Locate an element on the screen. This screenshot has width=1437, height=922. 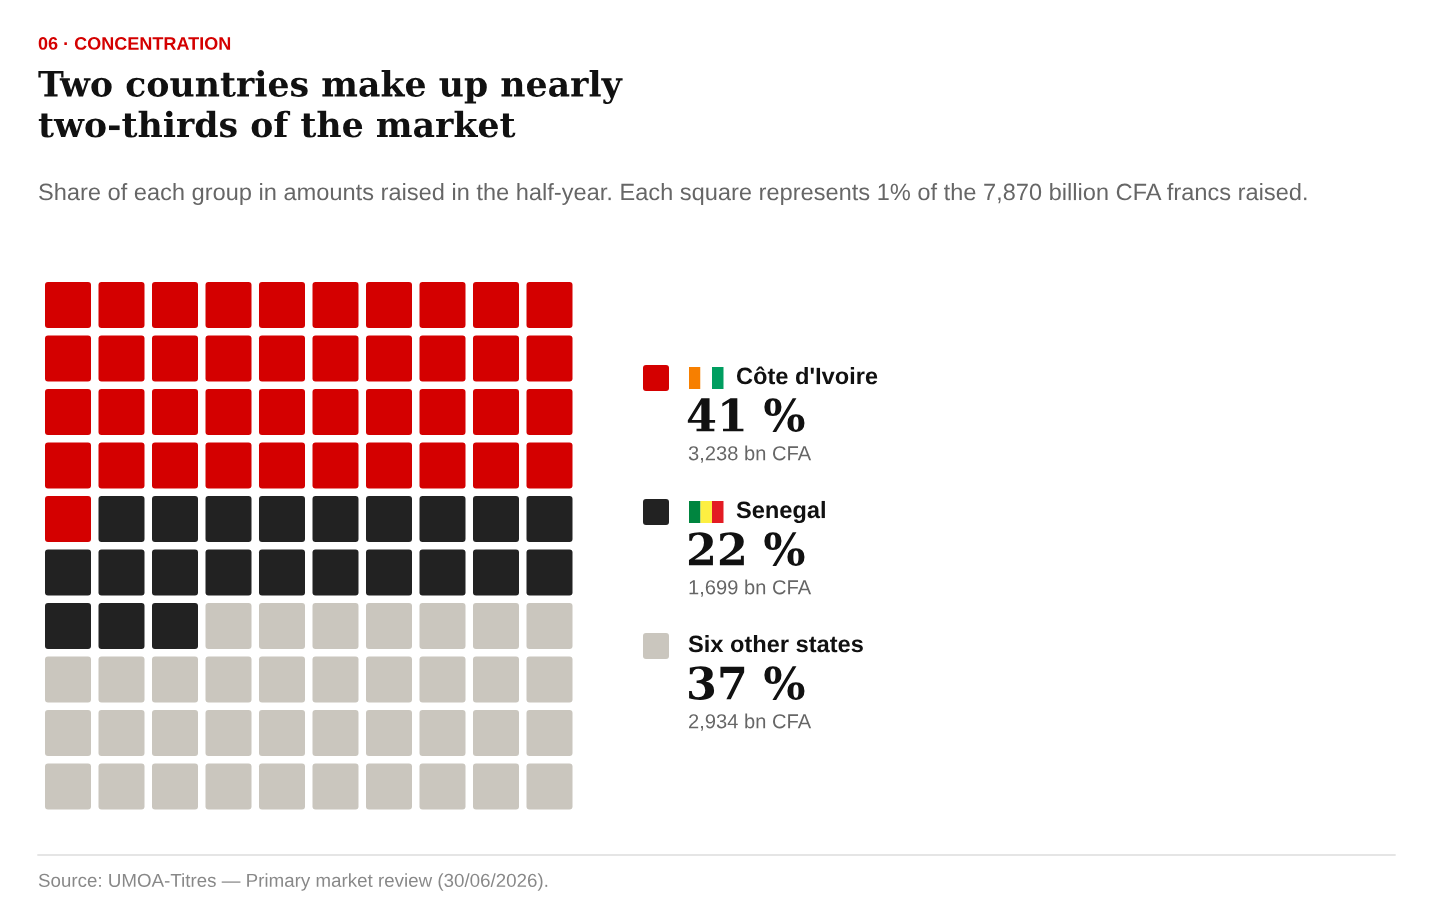
text: Two countries make up nearly two-thirds of the market is located at coordinates (330, 104).